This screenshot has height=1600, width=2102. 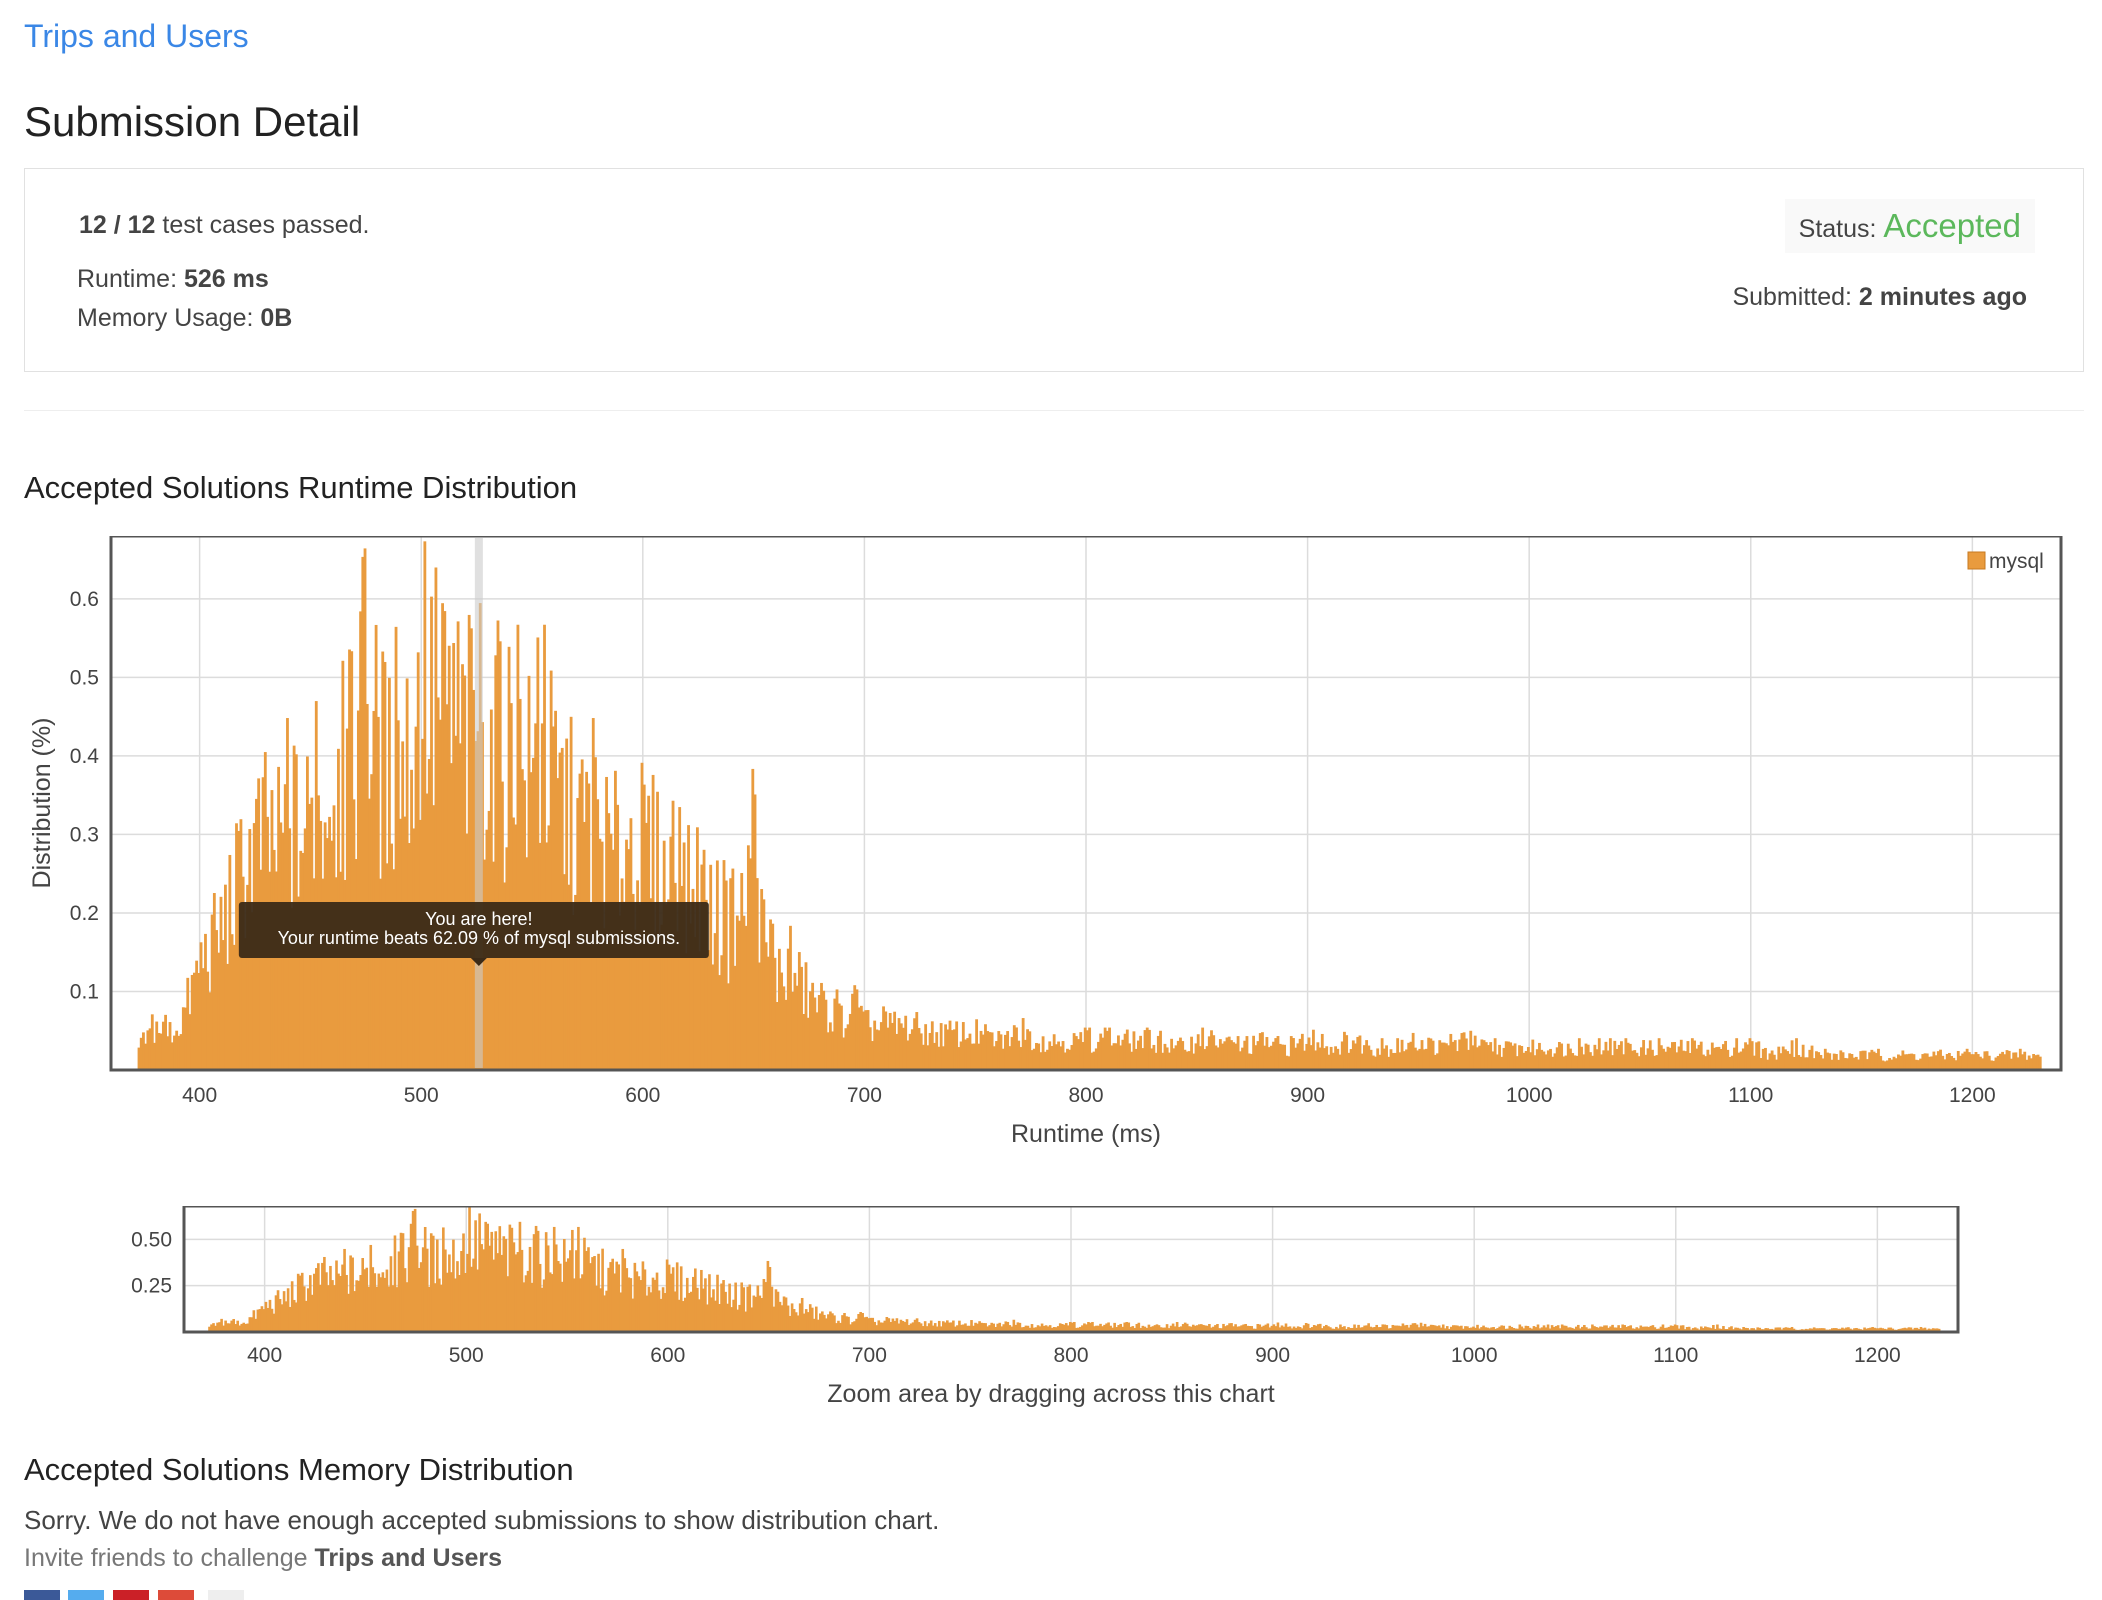 What do you see at coordinates (1035, 1285) in the screenshot?
I see `zoom-navigator-chart: 0.25 0.50 400 500 600 700 800 900 1000 1100 1200` at bounding box center [1035, 1285].